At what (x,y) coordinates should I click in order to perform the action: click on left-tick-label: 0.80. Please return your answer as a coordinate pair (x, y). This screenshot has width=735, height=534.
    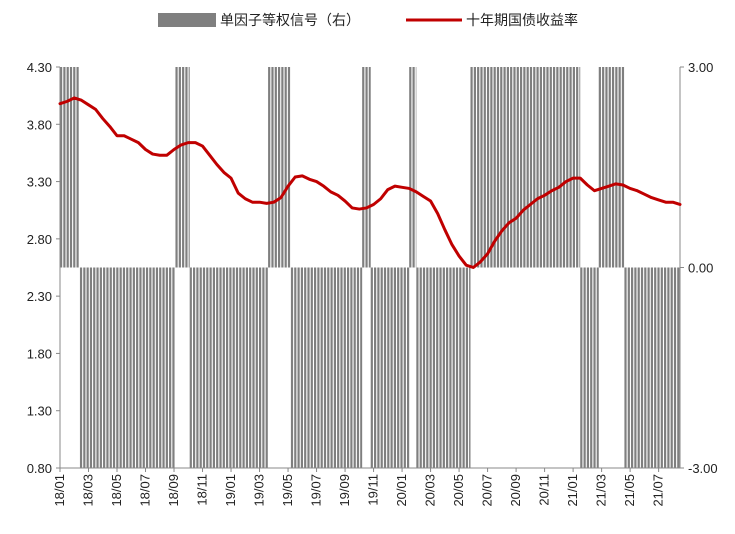
    Looking at the image, I should click on (39, 468).